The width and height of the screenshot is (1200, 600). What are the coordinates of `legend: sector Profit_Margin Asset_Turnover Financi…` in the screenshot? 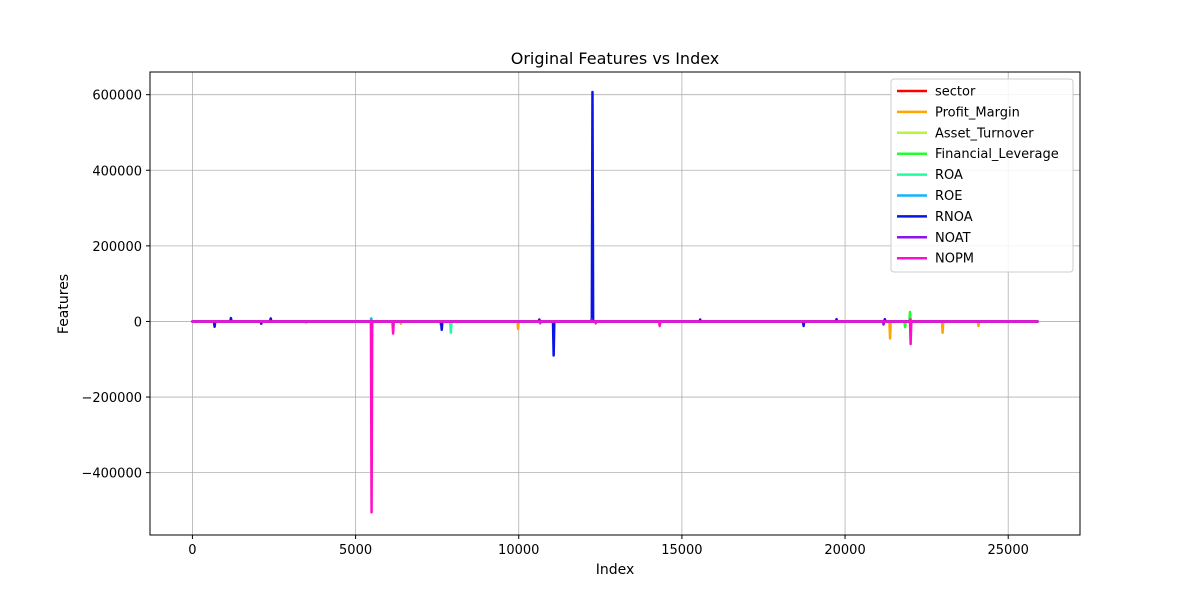 It's located at (982, 175).